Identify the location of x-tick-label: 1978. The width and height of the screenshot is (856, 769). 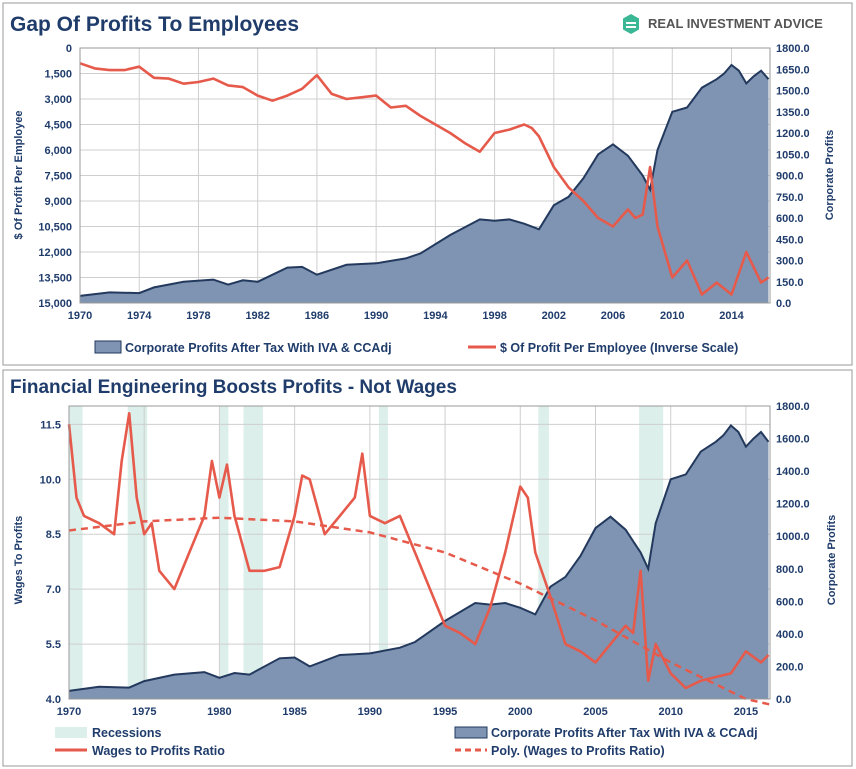
(198, 316).